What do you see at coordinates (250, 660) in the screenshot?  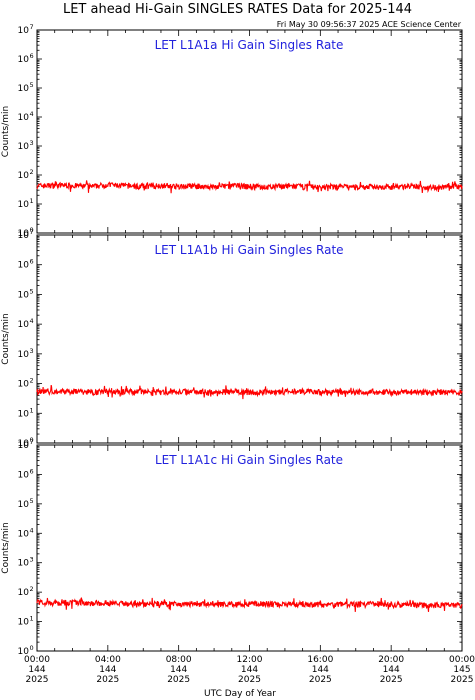 I see `x-tick-time: 12:00` at bounding box center [250, 660].